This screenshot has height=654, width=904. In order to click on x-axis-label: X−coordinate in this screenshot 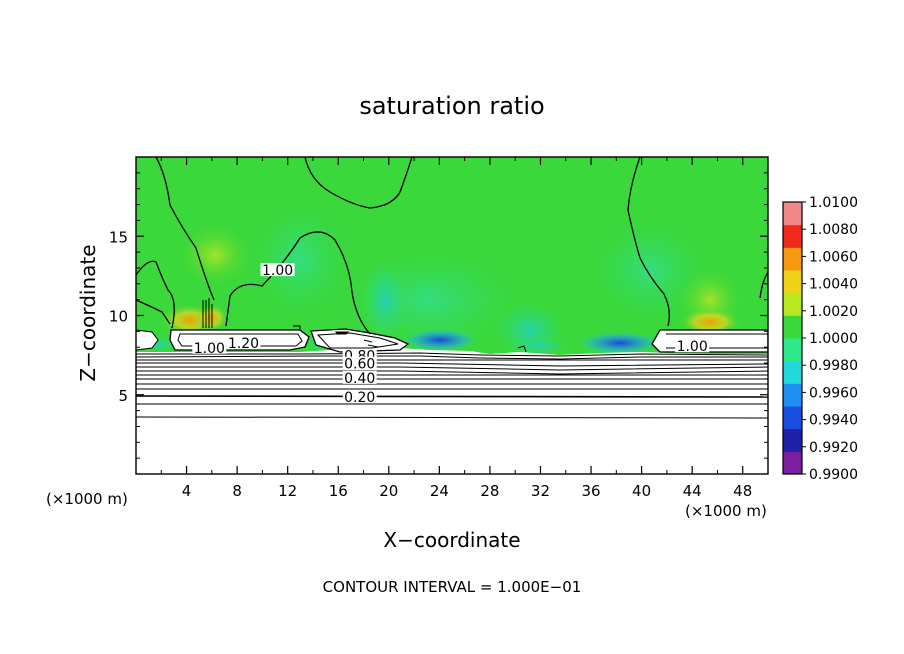, I will do `click(451, 540)`.